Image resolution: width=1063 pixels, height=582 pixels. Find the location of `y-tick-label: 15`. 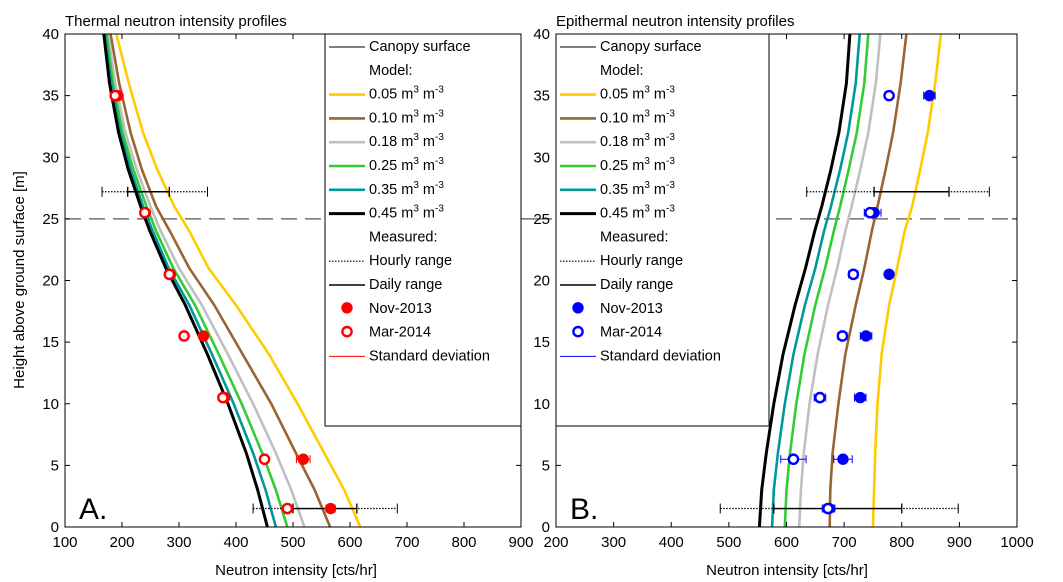

y-tick-label: 15 is located at coordinates (50, 342).